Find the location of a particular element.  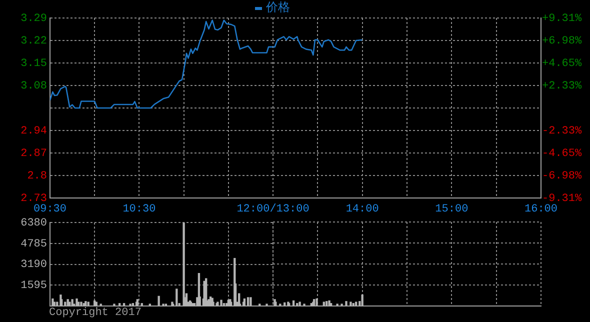

y-tick-label: 3.29 is located at coordinates (33, 18).